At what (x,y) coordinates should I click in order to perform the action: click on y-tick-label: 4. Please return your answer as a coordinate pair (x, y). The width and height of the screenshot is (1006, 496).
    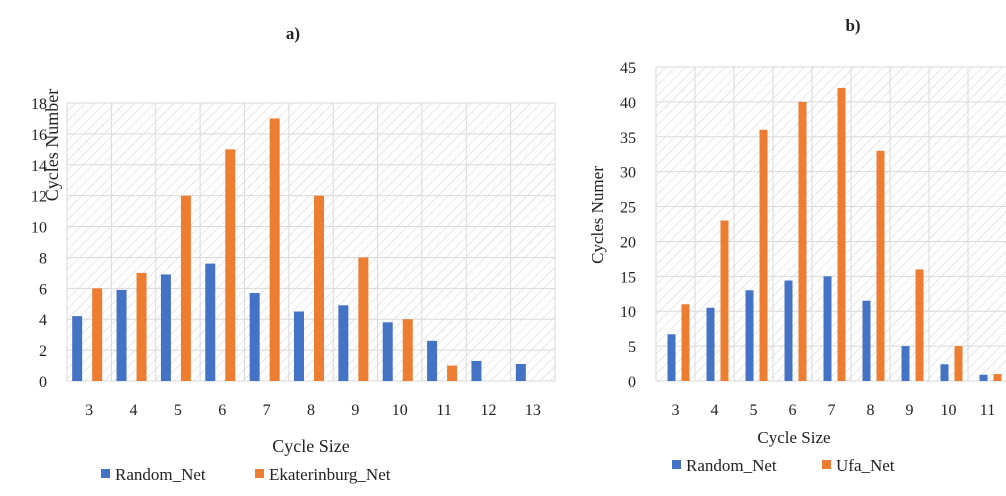
    Looking at the image, I should click on (43, 320).